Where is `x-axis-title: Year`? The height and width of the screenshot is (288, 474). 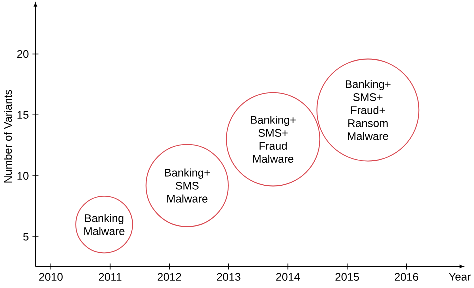 x-axis-title: Year is located at coordinates (460, 277).